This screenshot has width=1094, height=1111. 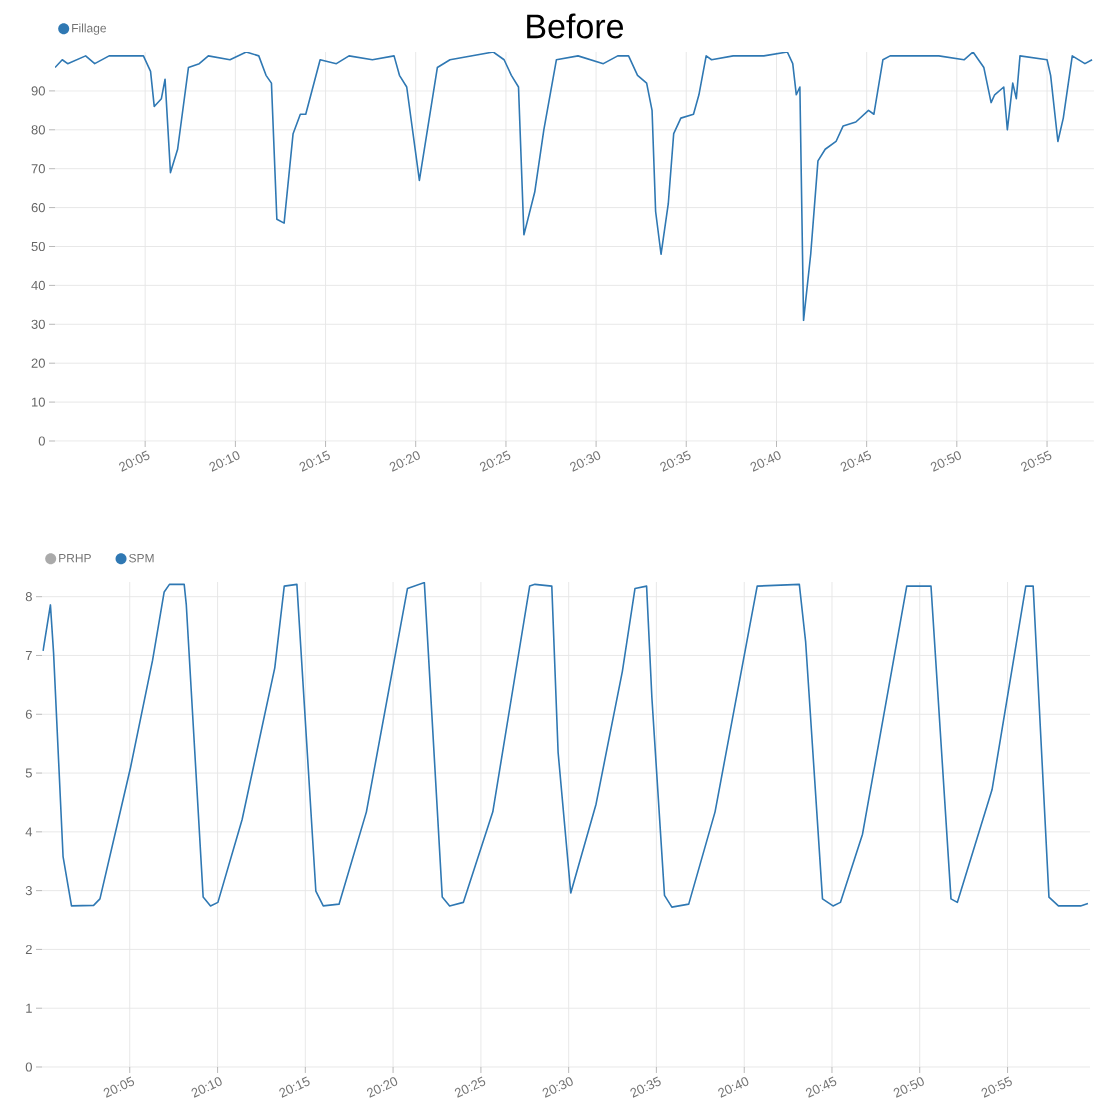 I want to click on y-tick-label: 4, so click(x=29, y=832).